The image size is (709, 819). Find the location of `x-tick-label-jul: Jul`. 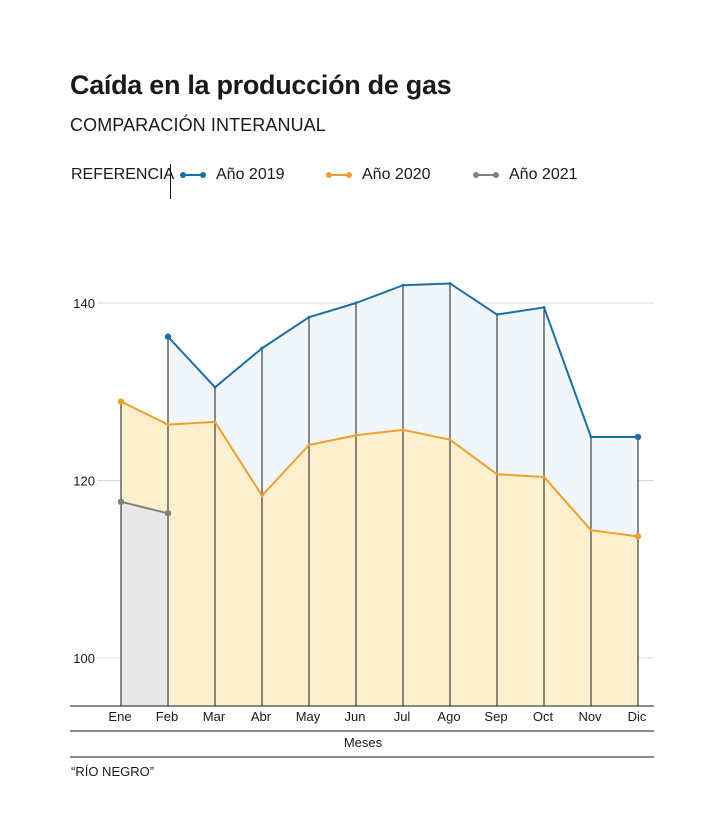

x-tick-label-jul: Jul is located at coordinates (402, 716).